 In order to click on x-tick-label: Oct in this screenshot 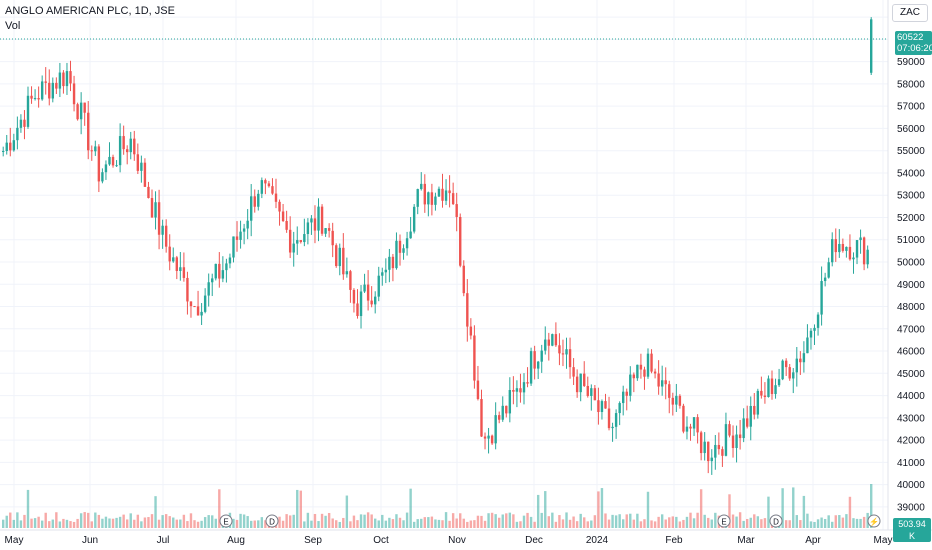, I will do `click(381, 540)`.